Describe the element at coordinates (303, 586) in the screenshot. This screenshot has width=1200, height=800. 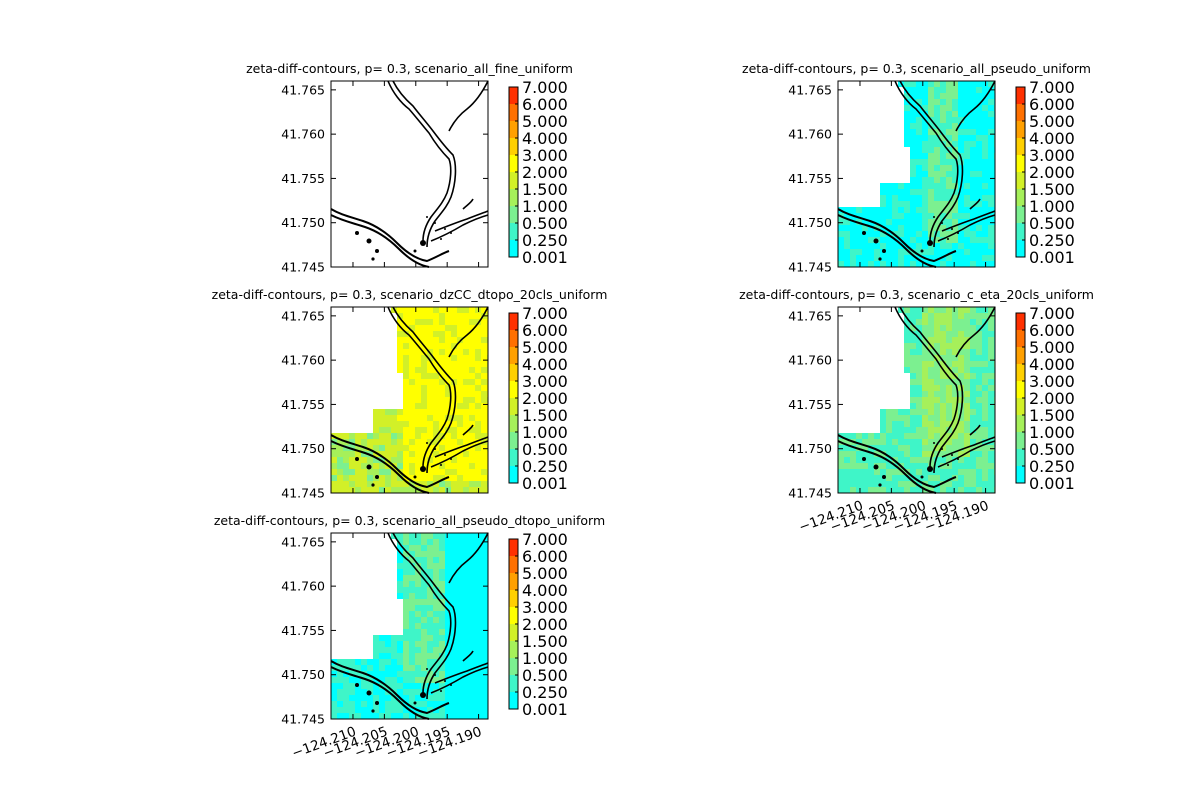
I see `y-tick-label: 41.760` at that location.